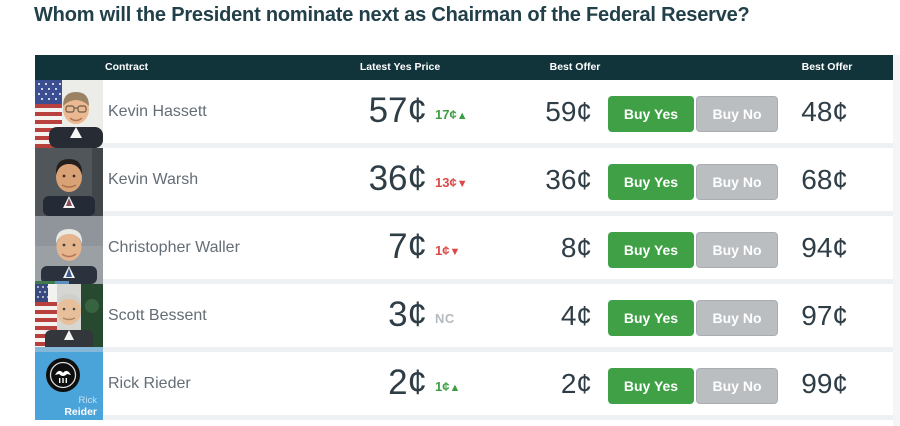  What do you see at coordinates (397, 110) in the screenshot?
I see `latest-yes-price: 57¢` at bounding box center [397, 110].